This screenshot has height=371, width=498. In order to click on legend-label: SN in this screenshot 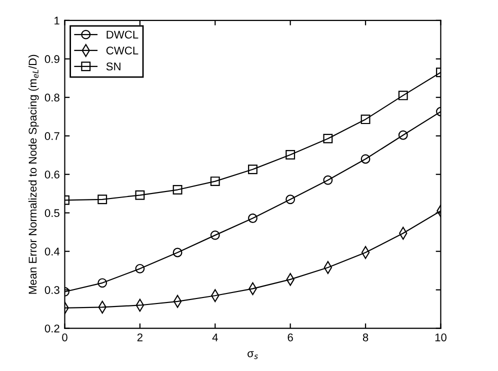, I will do `click(113, 66)`.